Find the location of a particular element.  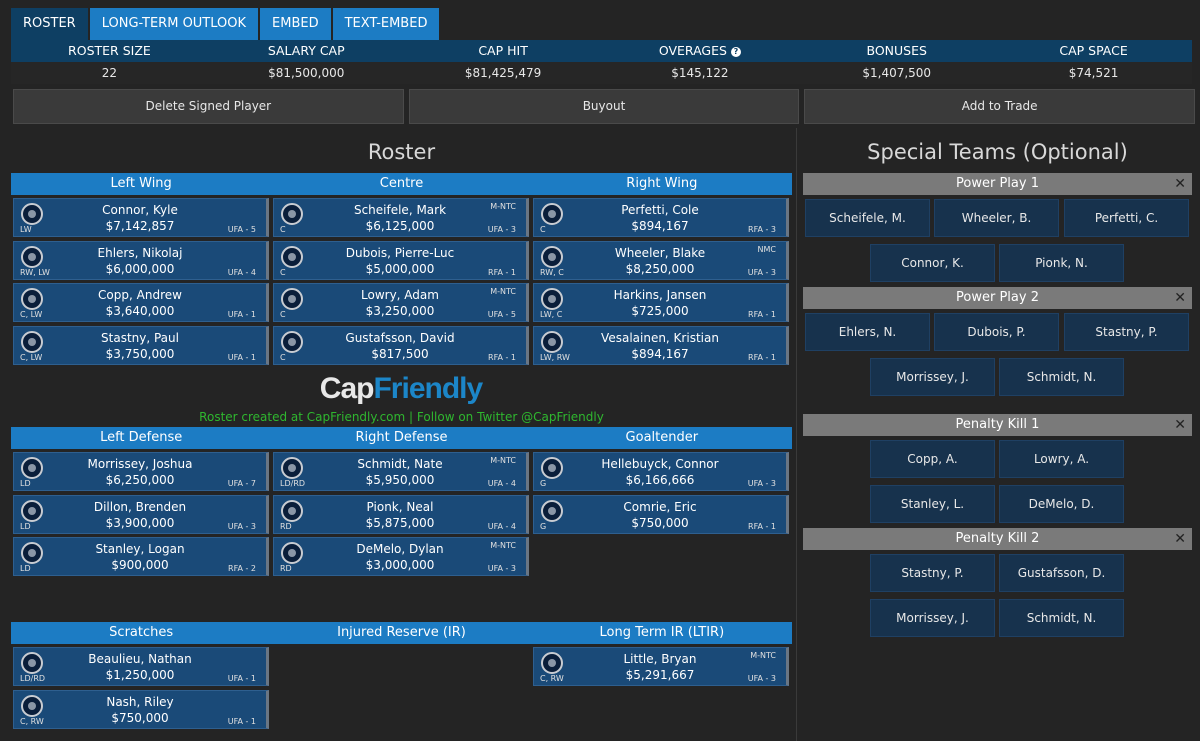

player-card: Connor, Kyle $7,142,857 LW UFA - 5 is located at coordinates (141, 217).